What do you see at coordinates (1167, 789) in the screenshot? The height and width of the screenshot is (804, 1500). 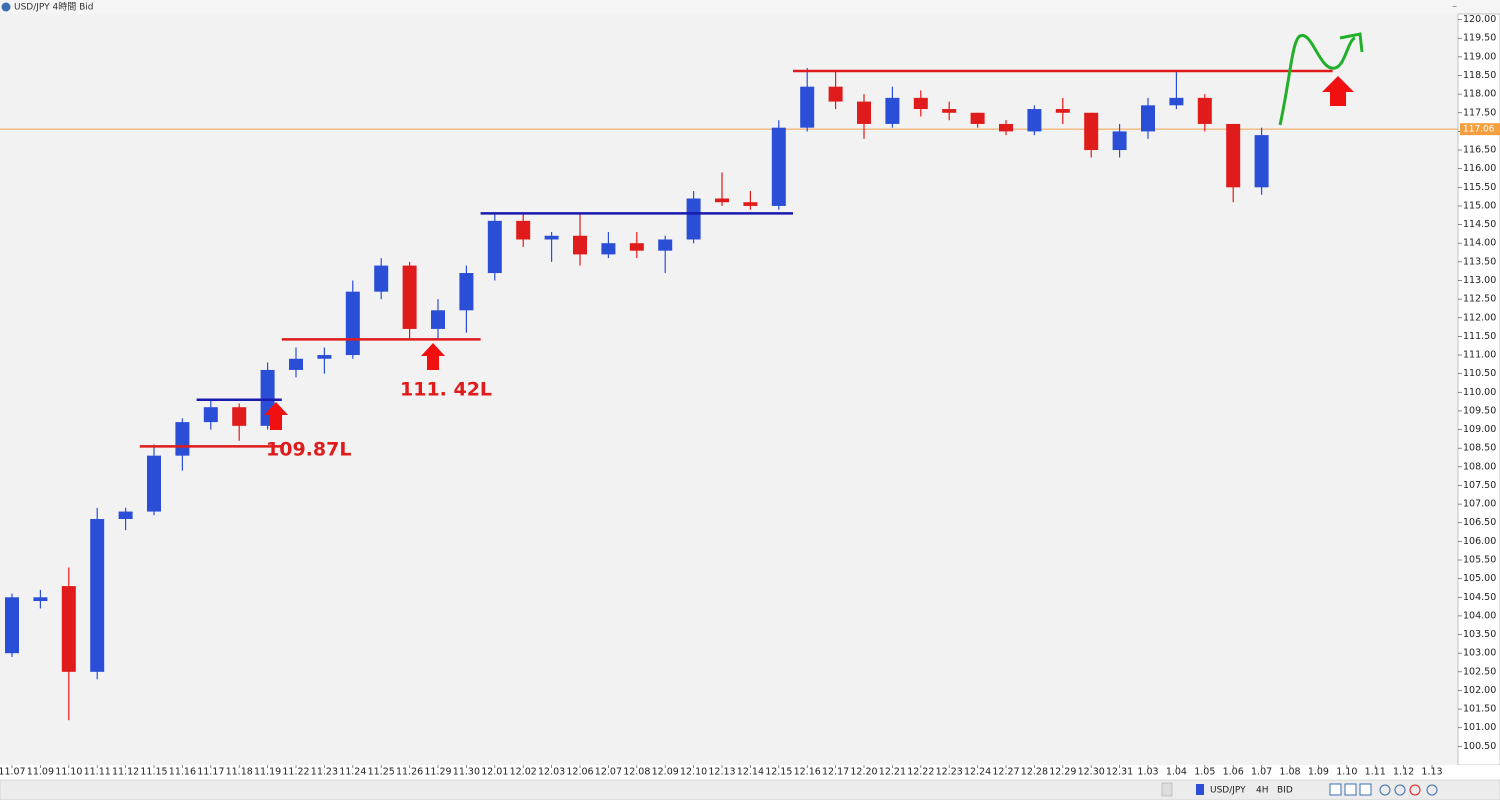 I see `scroll-button` at bounding box center [1167, 789].